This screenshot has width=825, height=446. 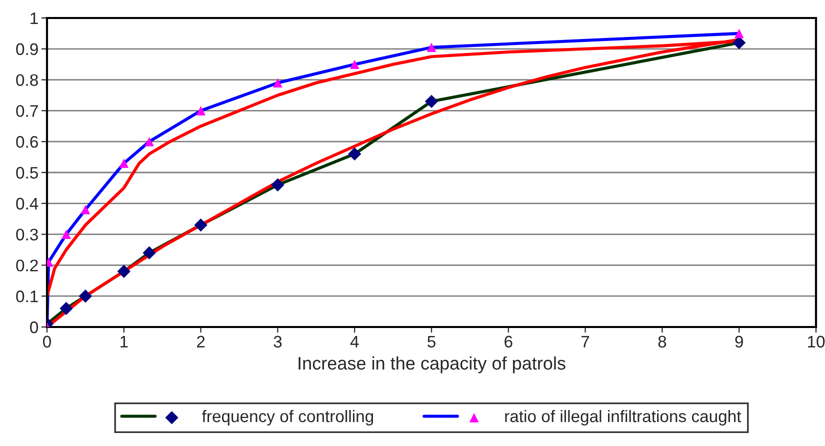 What do you see at coordinates (27, 80) in the screenshot?
I see `y-tick-label: 0.8` at bounding box center [27, 80].